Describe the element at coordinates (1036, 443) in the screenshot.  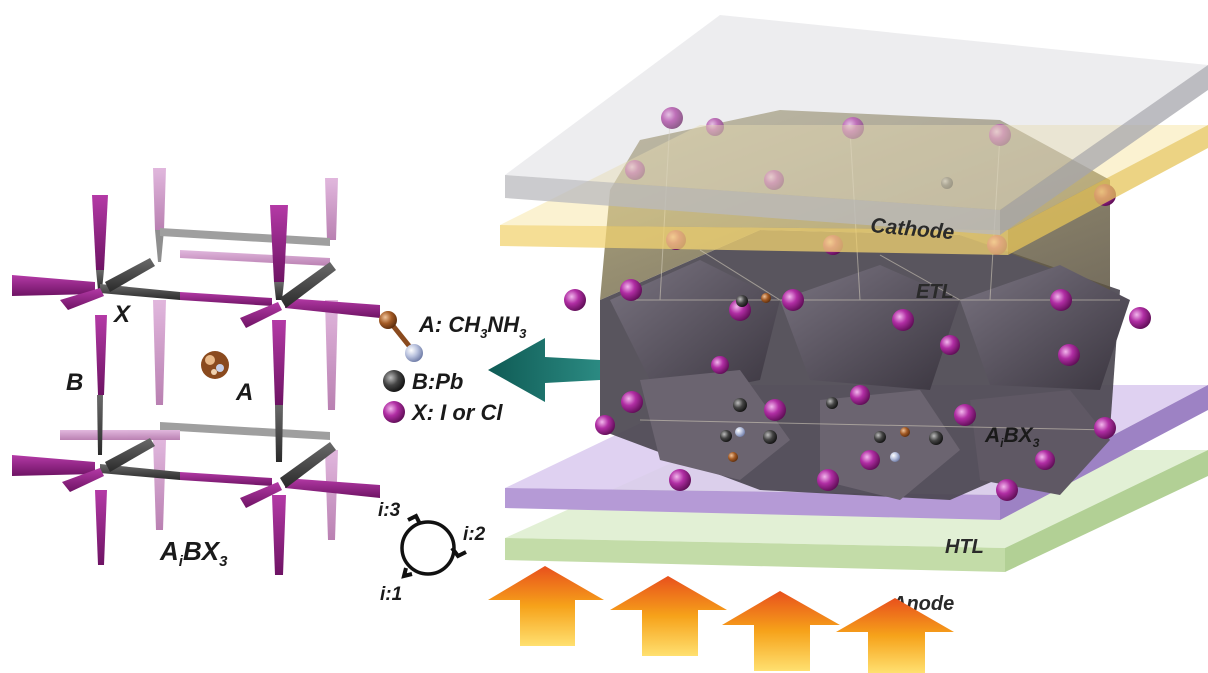
I see `crystal-formula-sub-3: 3` at that location.